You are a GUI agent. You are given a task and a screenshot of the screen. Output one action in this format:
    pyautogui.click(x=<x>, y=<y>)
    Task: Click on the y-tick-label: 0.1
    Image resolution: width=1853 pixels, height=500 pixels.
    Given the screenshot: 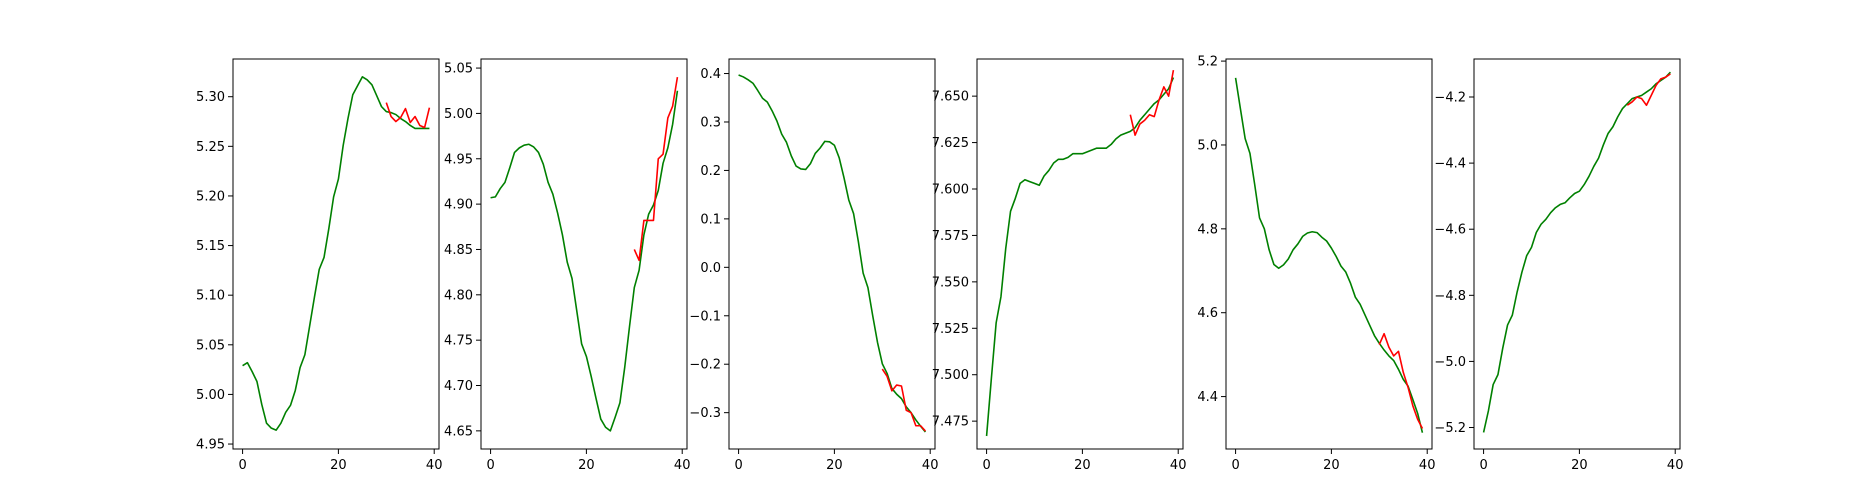 What is the action you would take?
    pyautogui.click(x=710, y=219)
    